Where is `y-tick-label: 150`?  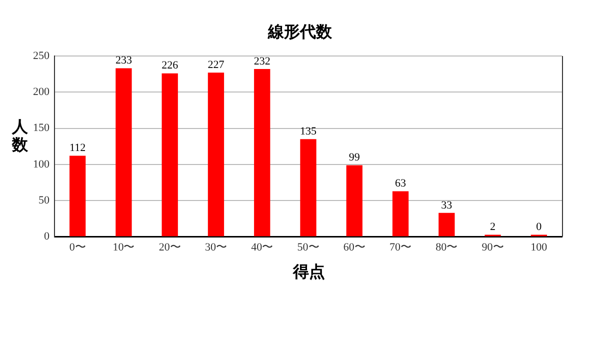 y-tick-label: 150 is located at coordinates (41, 128).